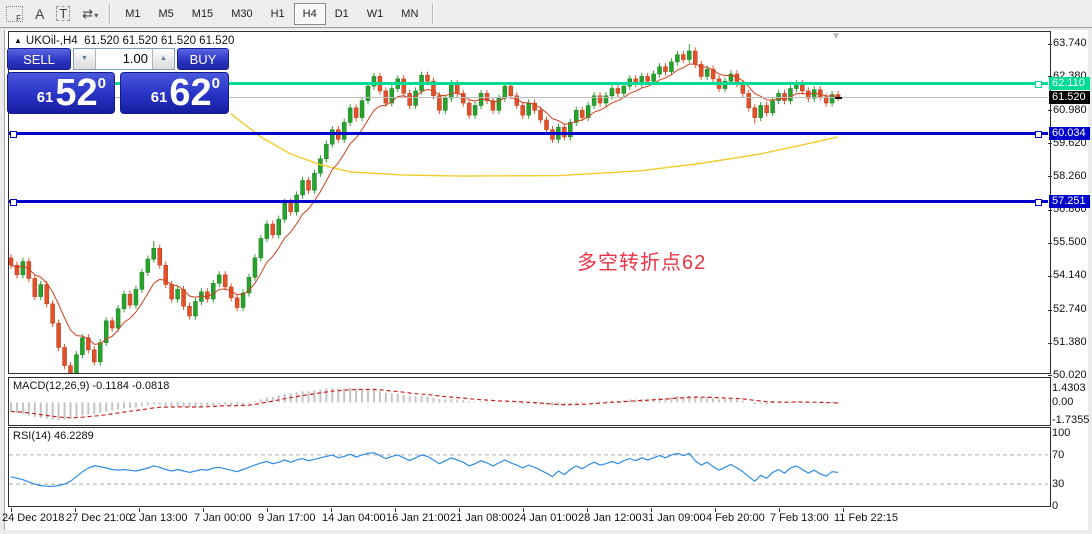  I want to click on chart-title: ▲ UKOil-,H4 61.520 61.520 61.520 61.520, so click(124, 41).